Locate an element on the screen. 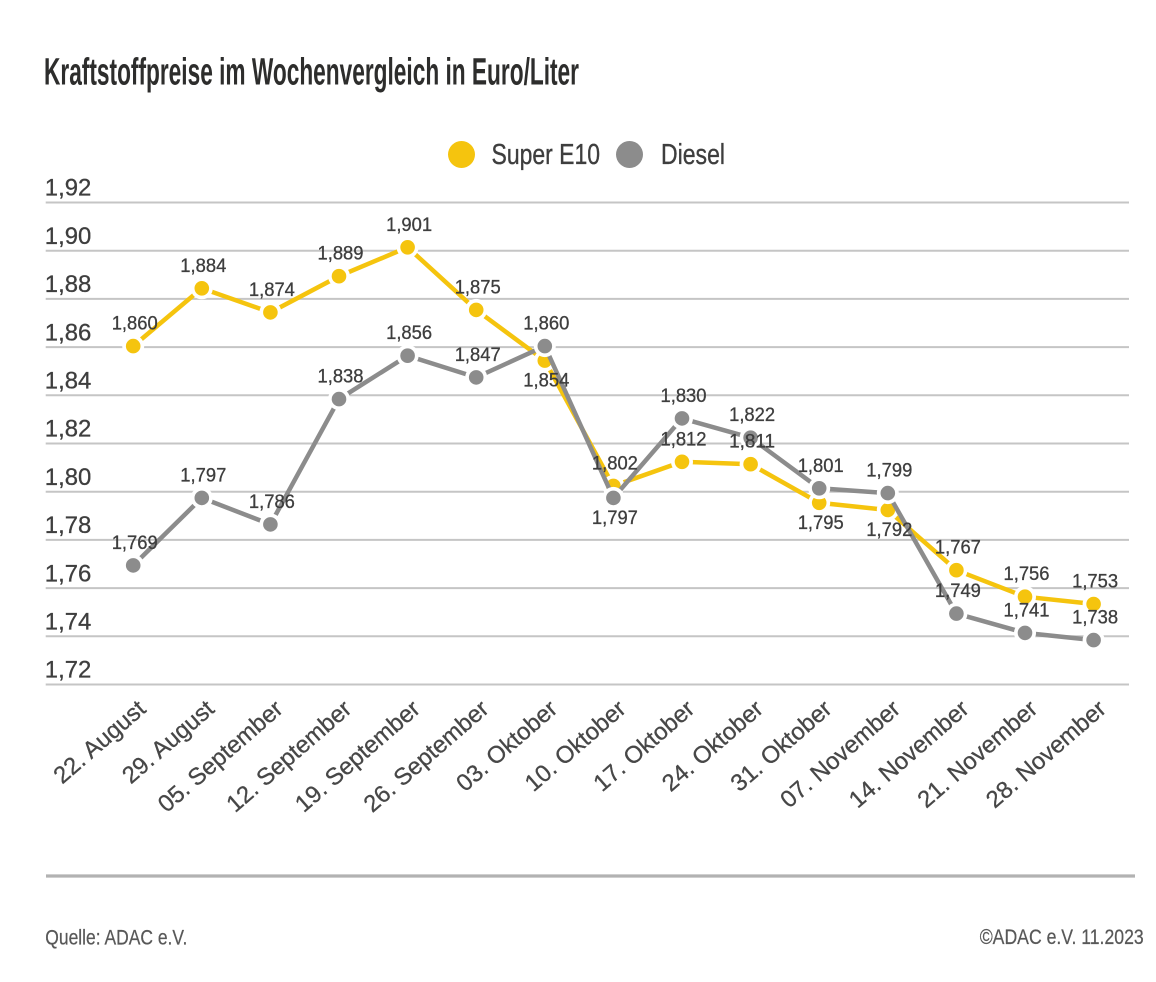  svg-text: ©ADAC e.V. 11.2023 is located at coordinates (1062, 937).